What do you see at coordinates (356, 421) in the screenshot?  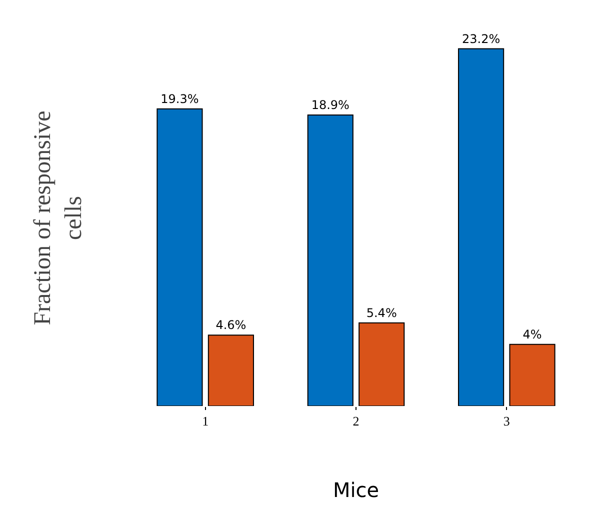 I see `x-tick-label: 2` at bounding box center [356, 421].